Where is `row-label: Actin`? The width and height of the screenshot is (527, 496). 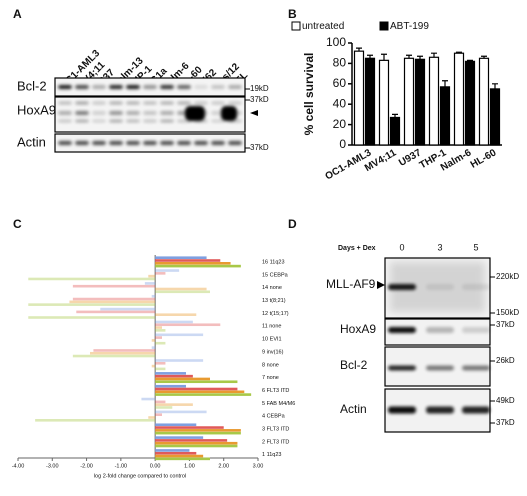 row-label: Actin is located at coordinates (353, 409).